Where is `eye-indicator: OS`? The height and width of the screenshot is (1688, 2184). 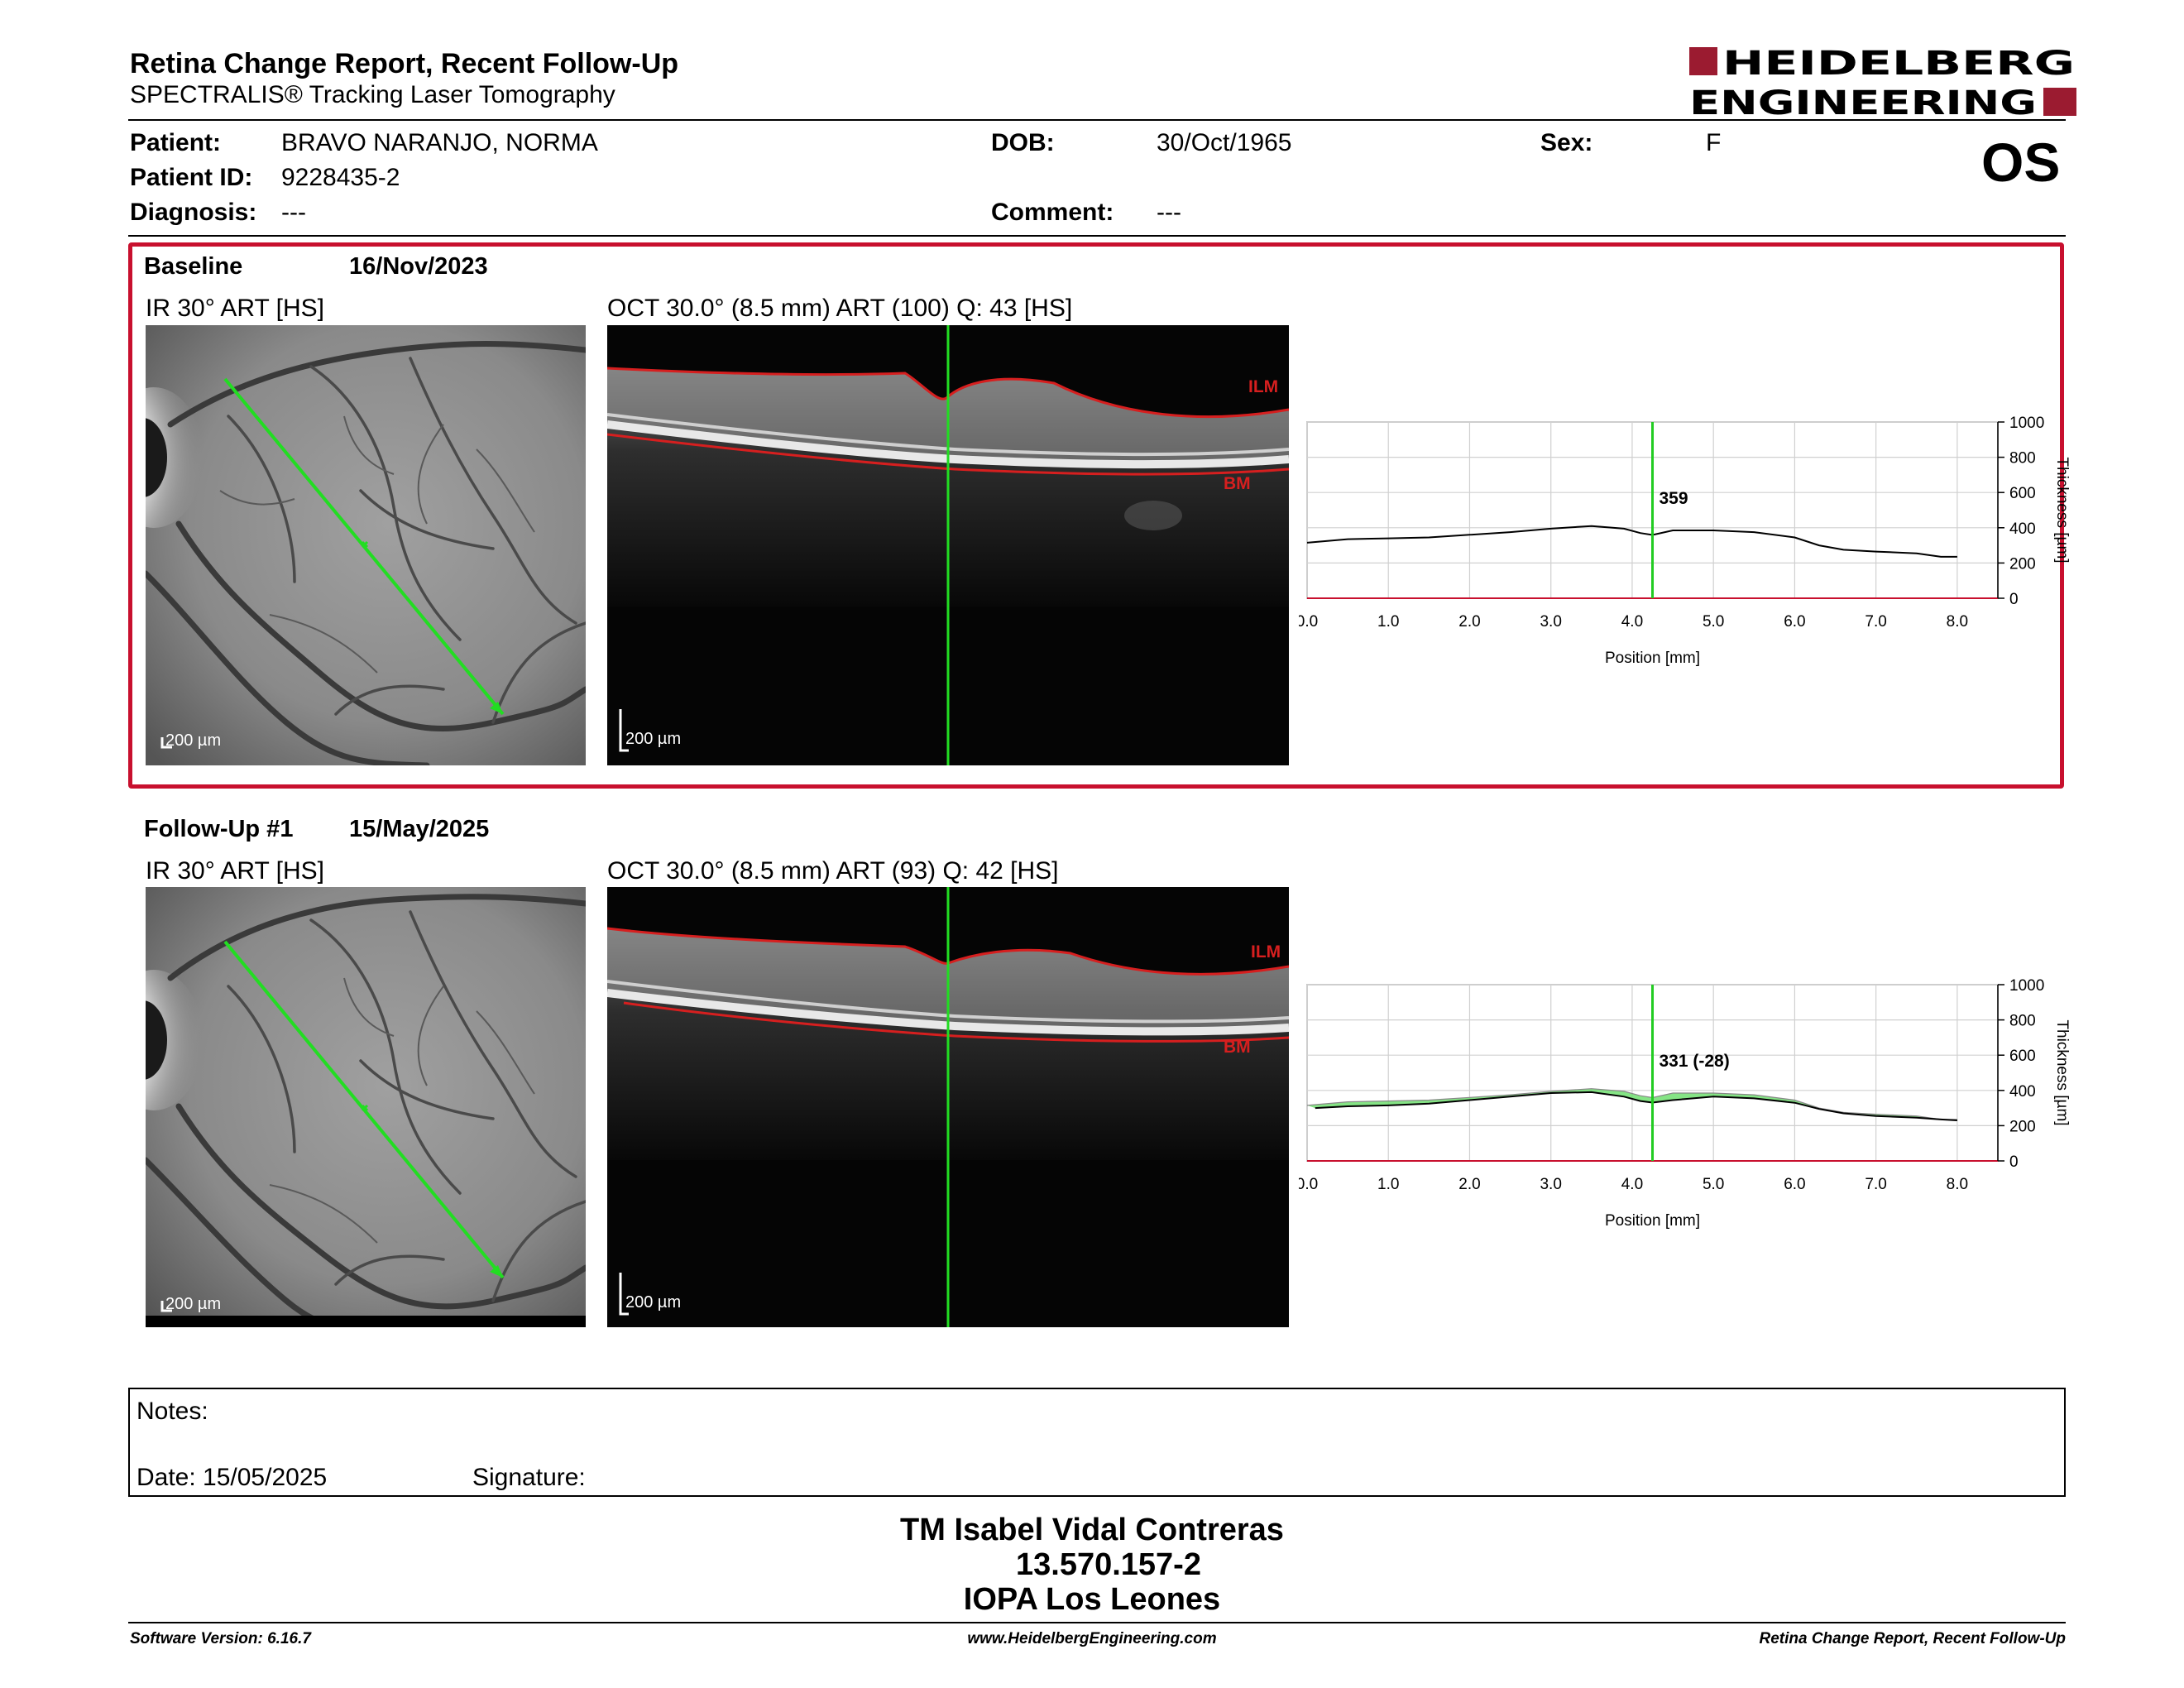
eye-indicator: OS is located at coordinates (2021, 162).